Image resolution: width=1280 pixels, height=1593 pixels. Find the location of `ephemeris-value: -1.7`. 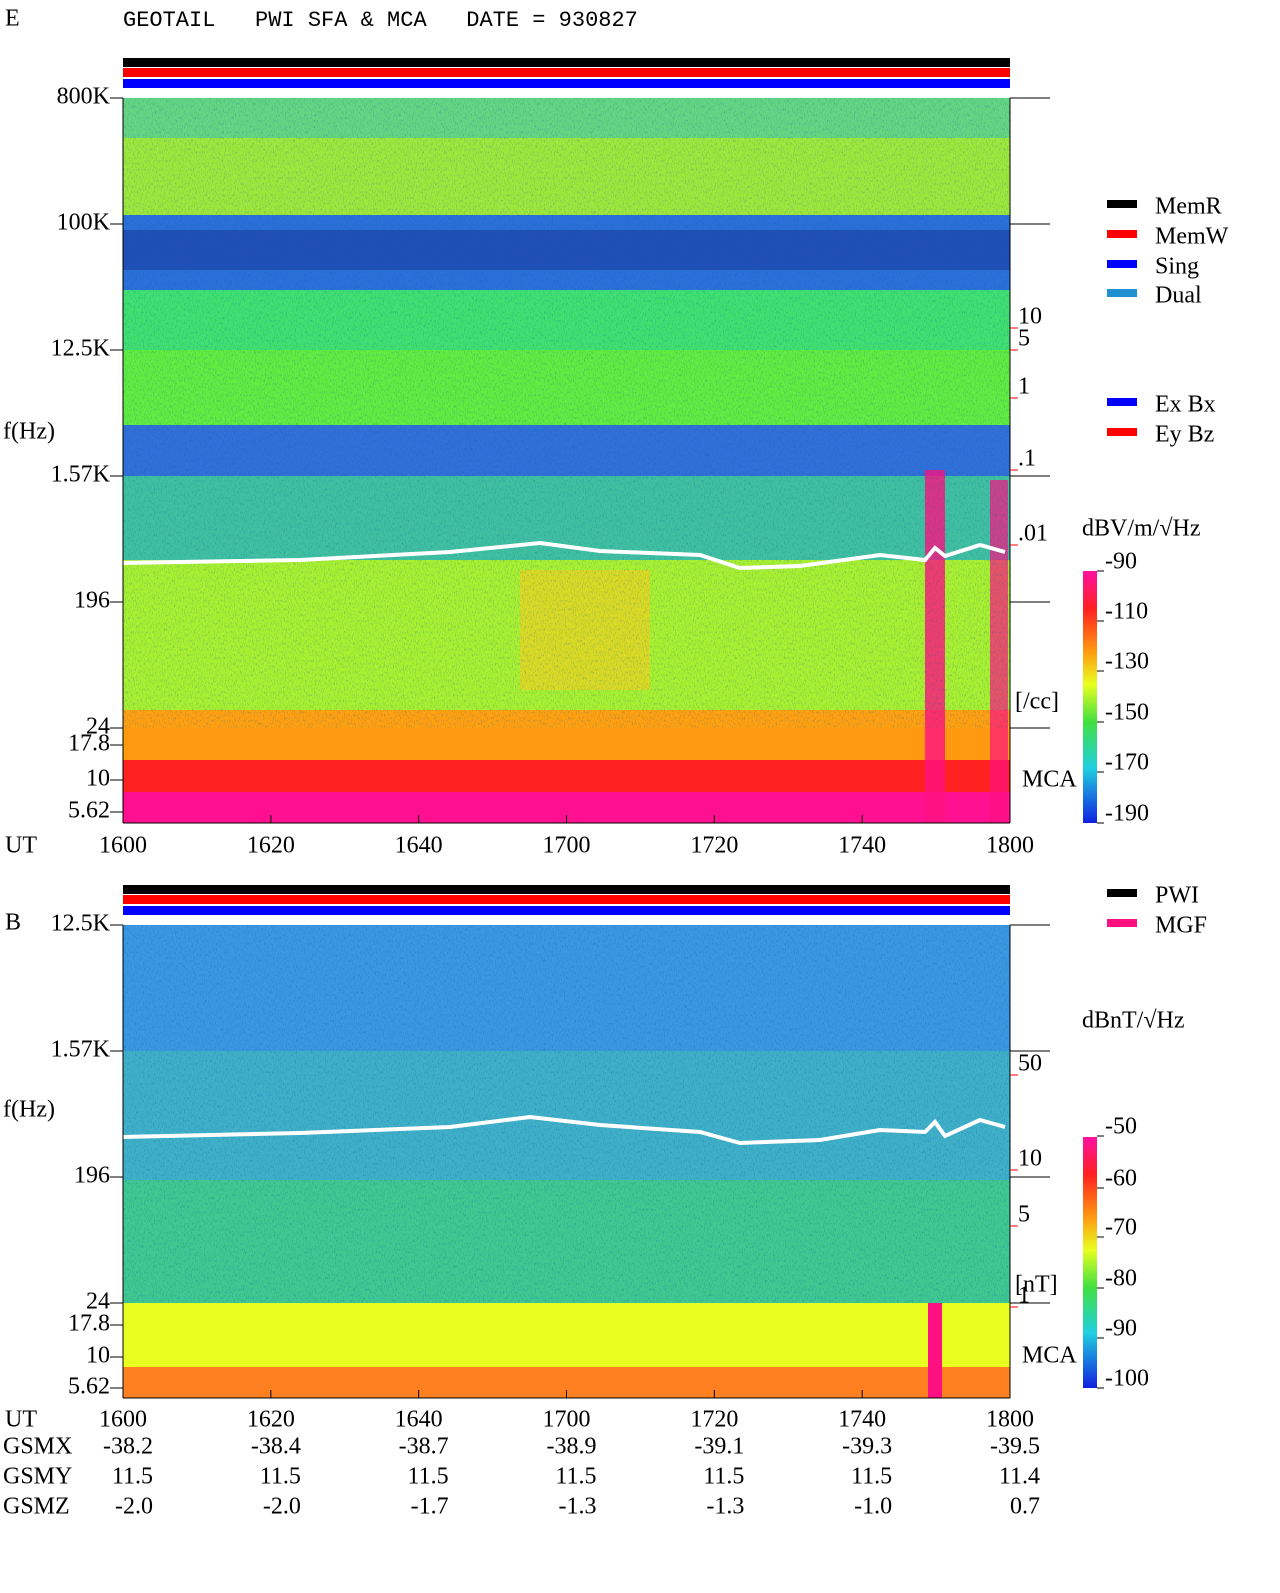

ephemeris-value: -1.7 is located at coordinates (430, 1507).